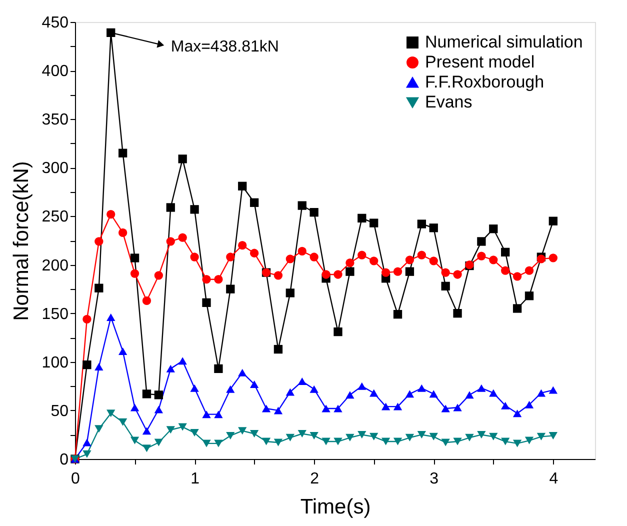 Image resolution: width=627 pixels, height=526 pixels. I want to click on y-tick-label: 50, so click(59, 411).